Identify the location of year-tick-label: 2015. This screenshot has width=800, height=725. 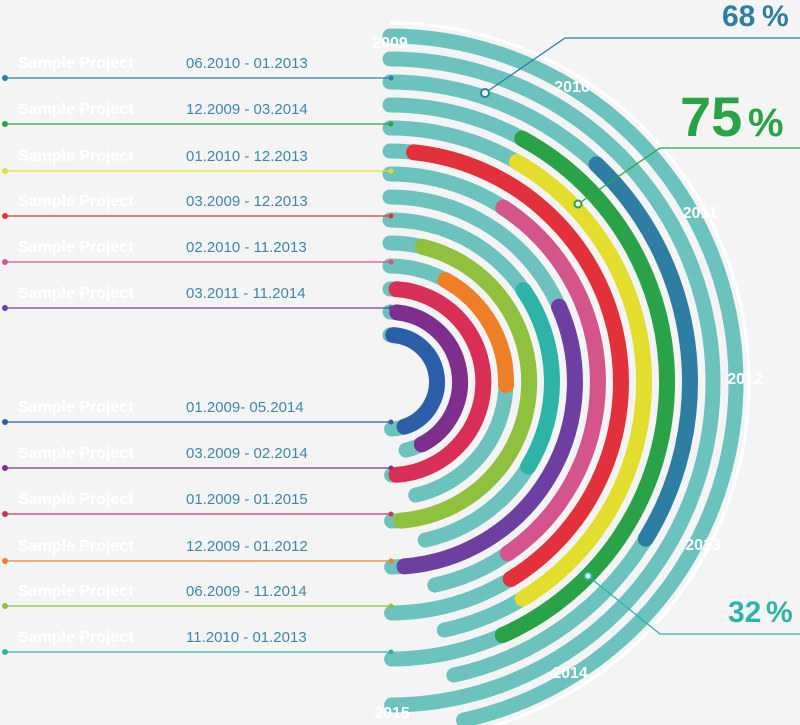
(392, 713).